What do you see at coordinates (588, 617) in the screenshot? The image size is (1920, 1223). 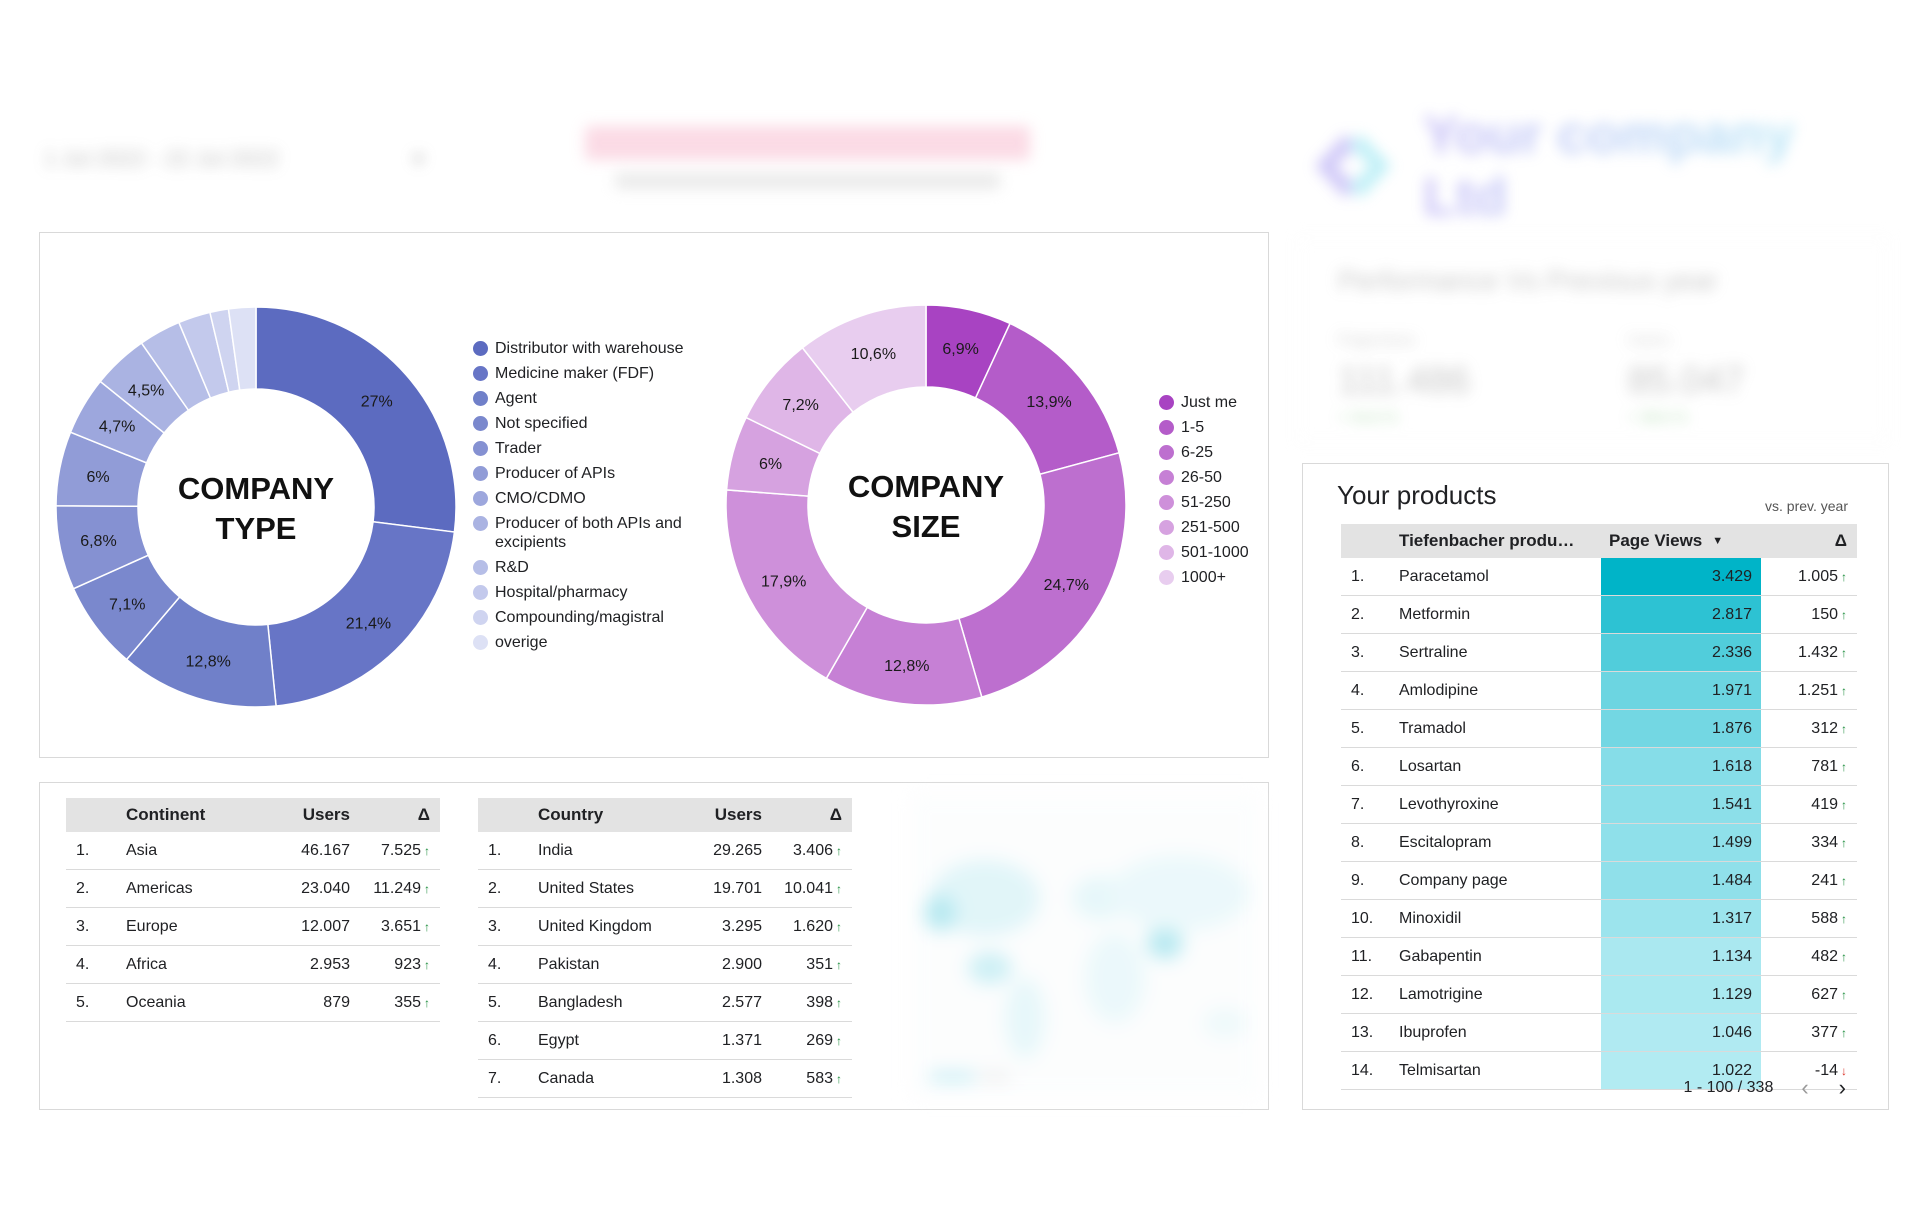 I see `legend-item-compounding-magistral: Compounding/magistral` at bounding box center [588, 617].